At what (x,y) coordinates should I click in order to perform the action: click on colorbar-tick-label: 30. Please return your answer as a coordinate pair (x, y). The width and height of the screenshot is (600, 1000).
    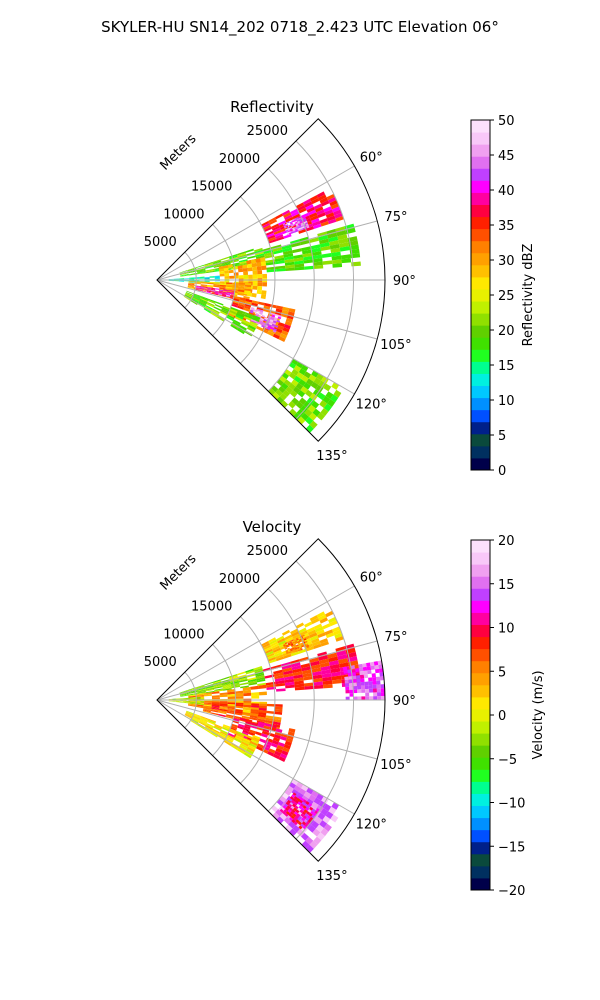
    Looking at the image, I should click on (506, 261).